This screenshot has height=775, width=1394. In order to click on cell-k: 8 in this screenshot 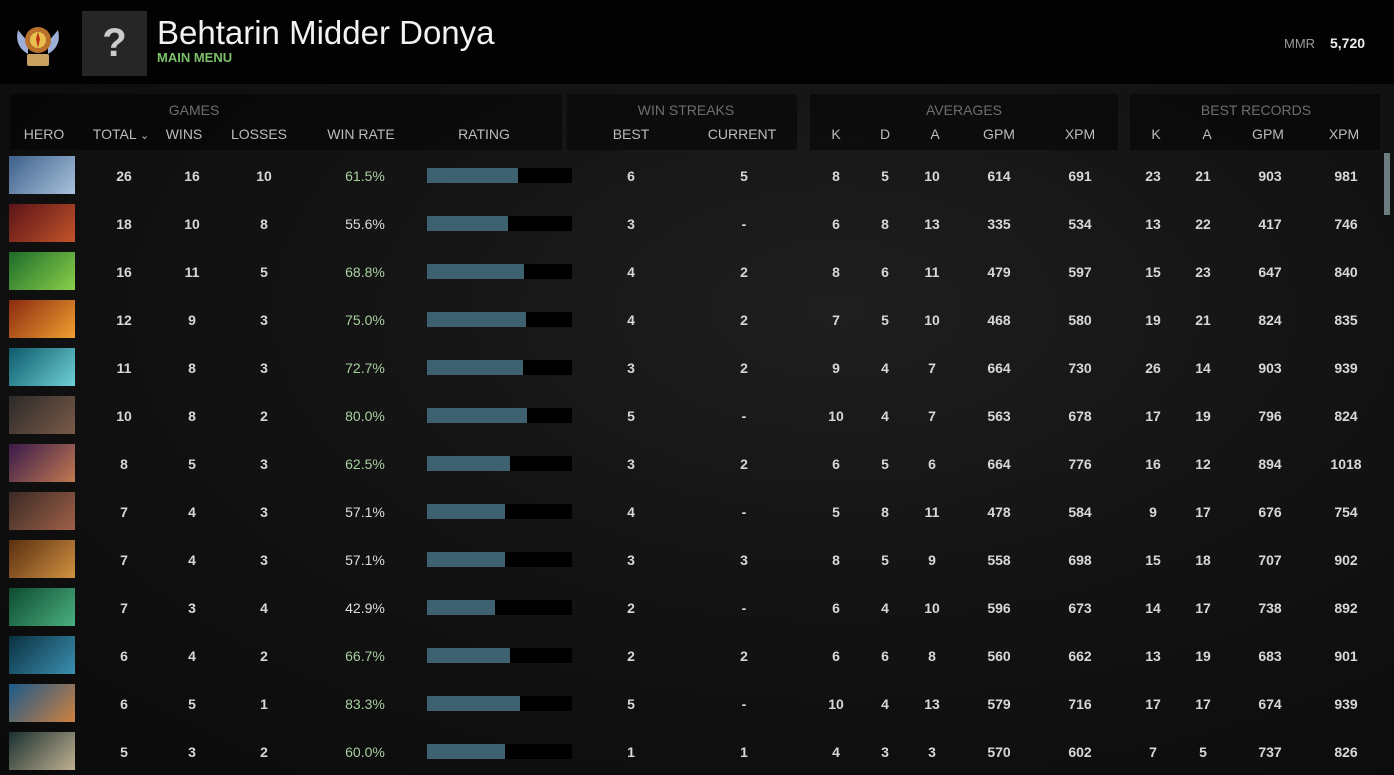, I will do `click(836, 272)`.